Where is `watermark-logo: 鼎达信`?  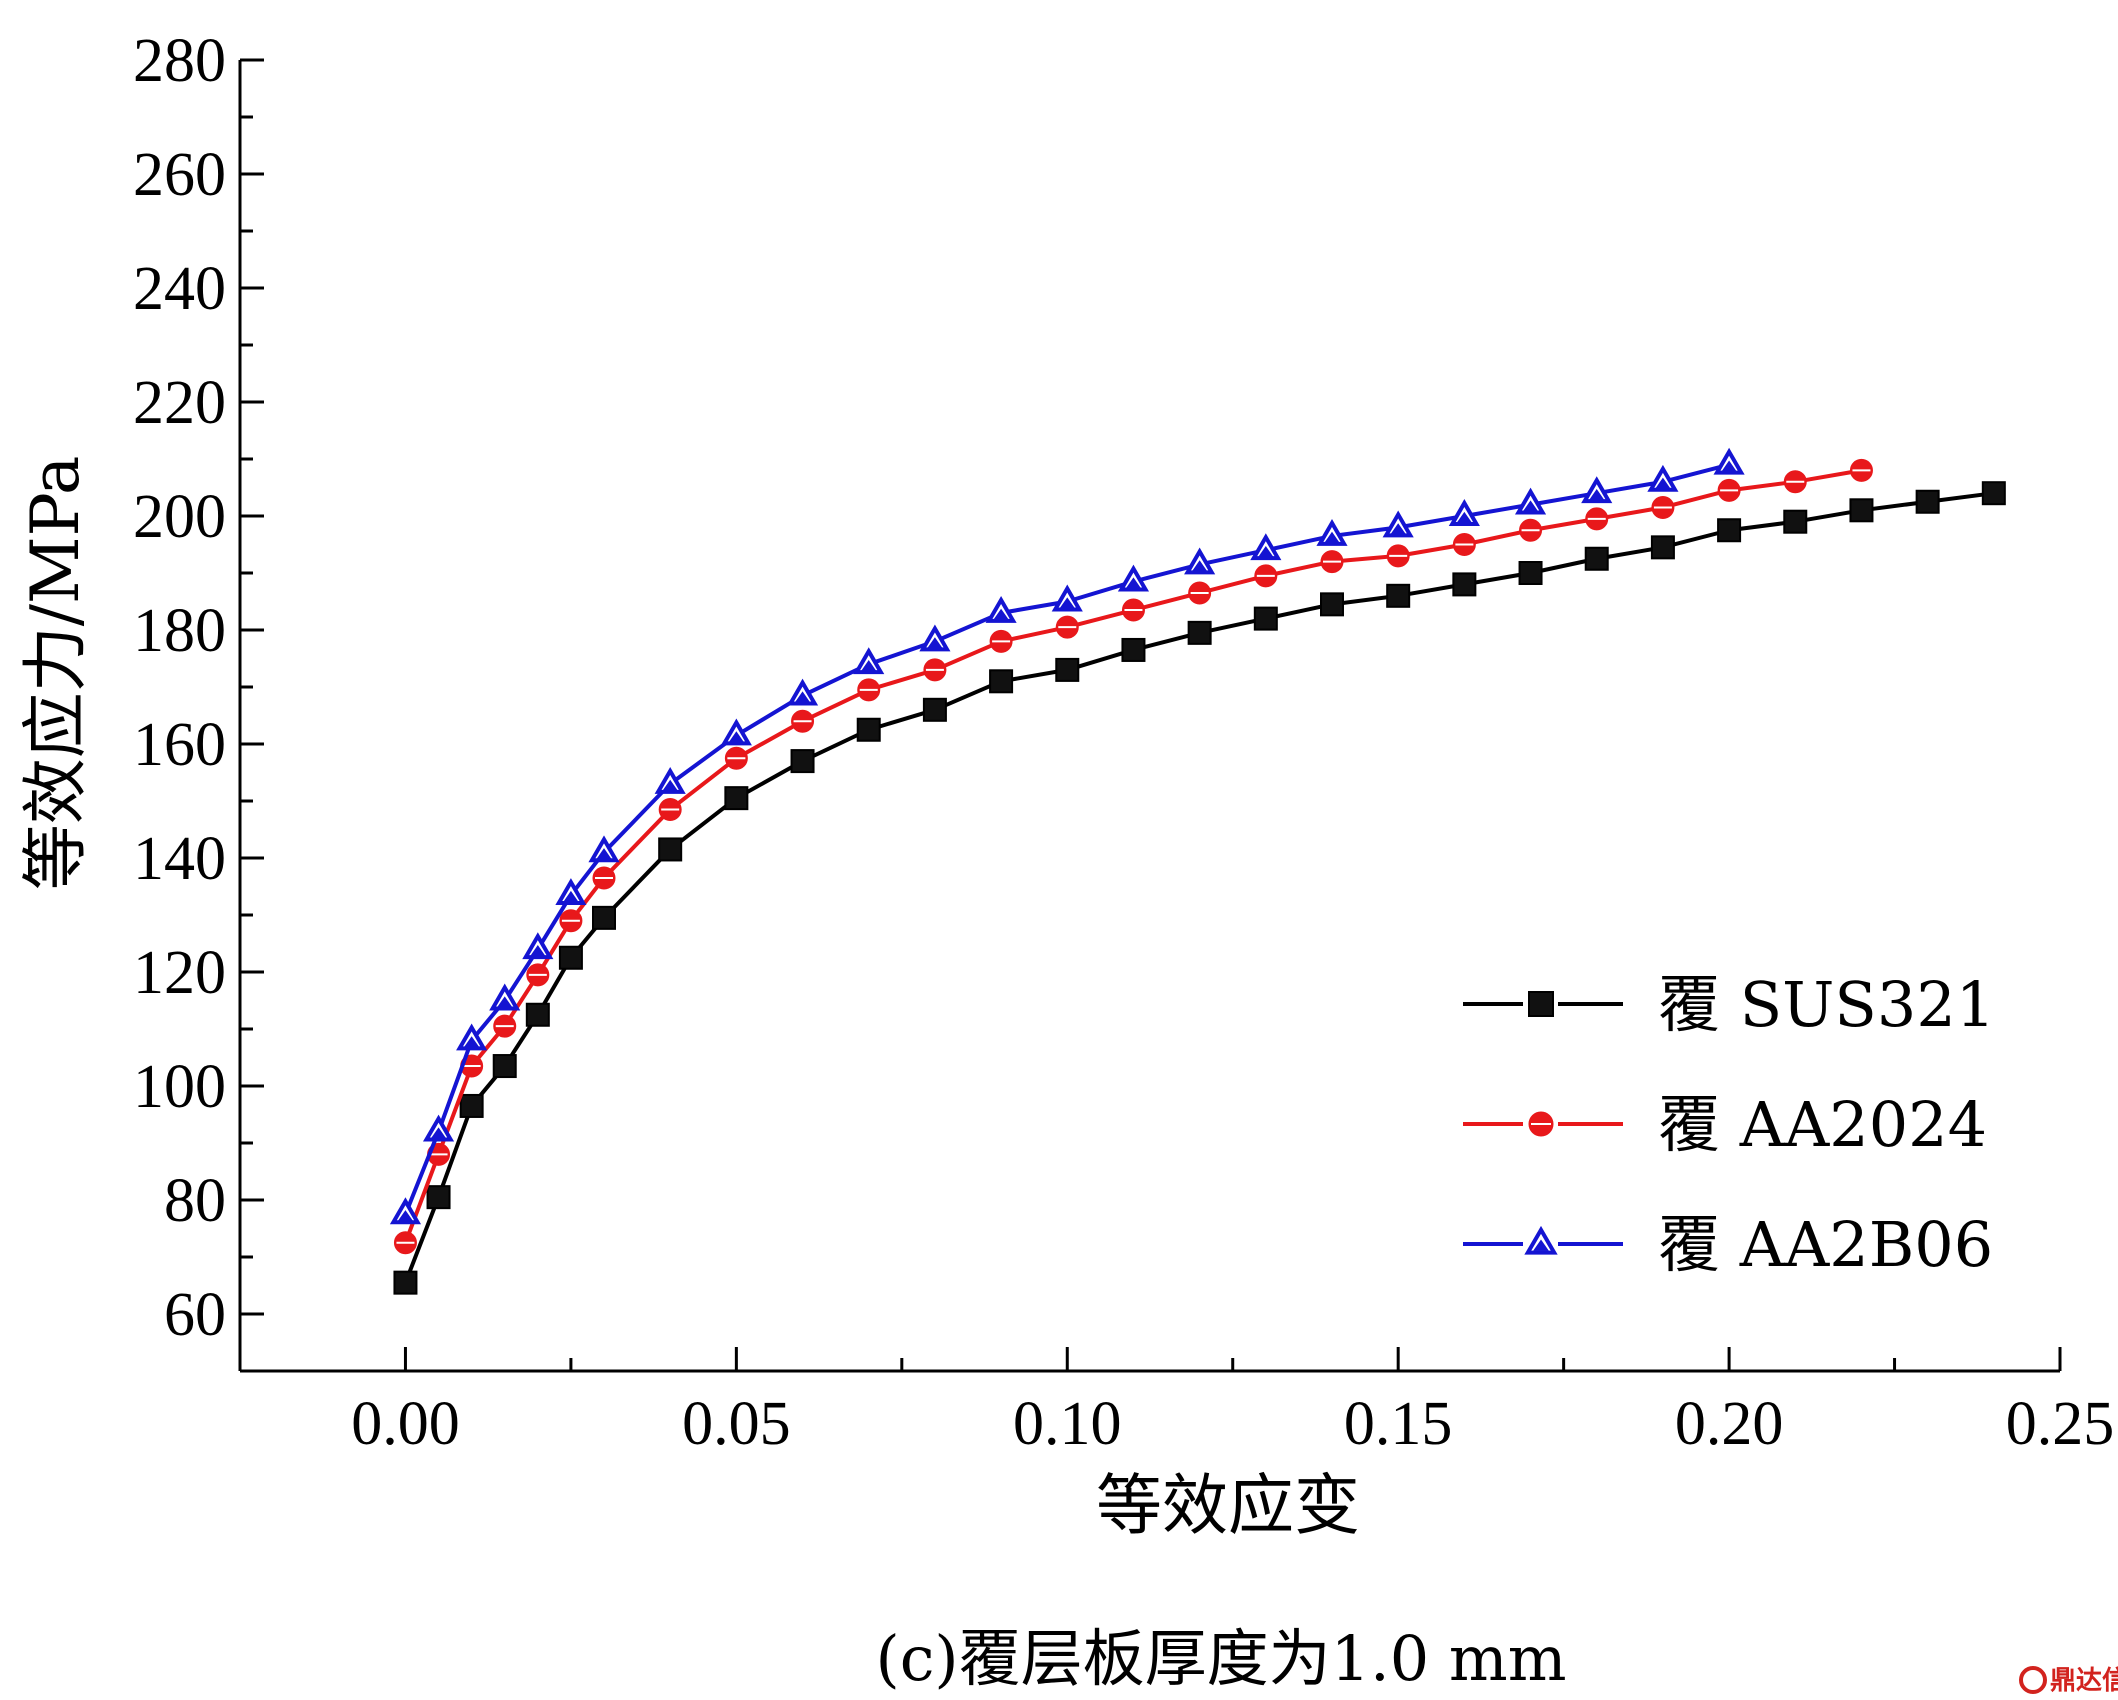
watermark-logo: 鼎达信 is located at coordinates (2068, 1681).